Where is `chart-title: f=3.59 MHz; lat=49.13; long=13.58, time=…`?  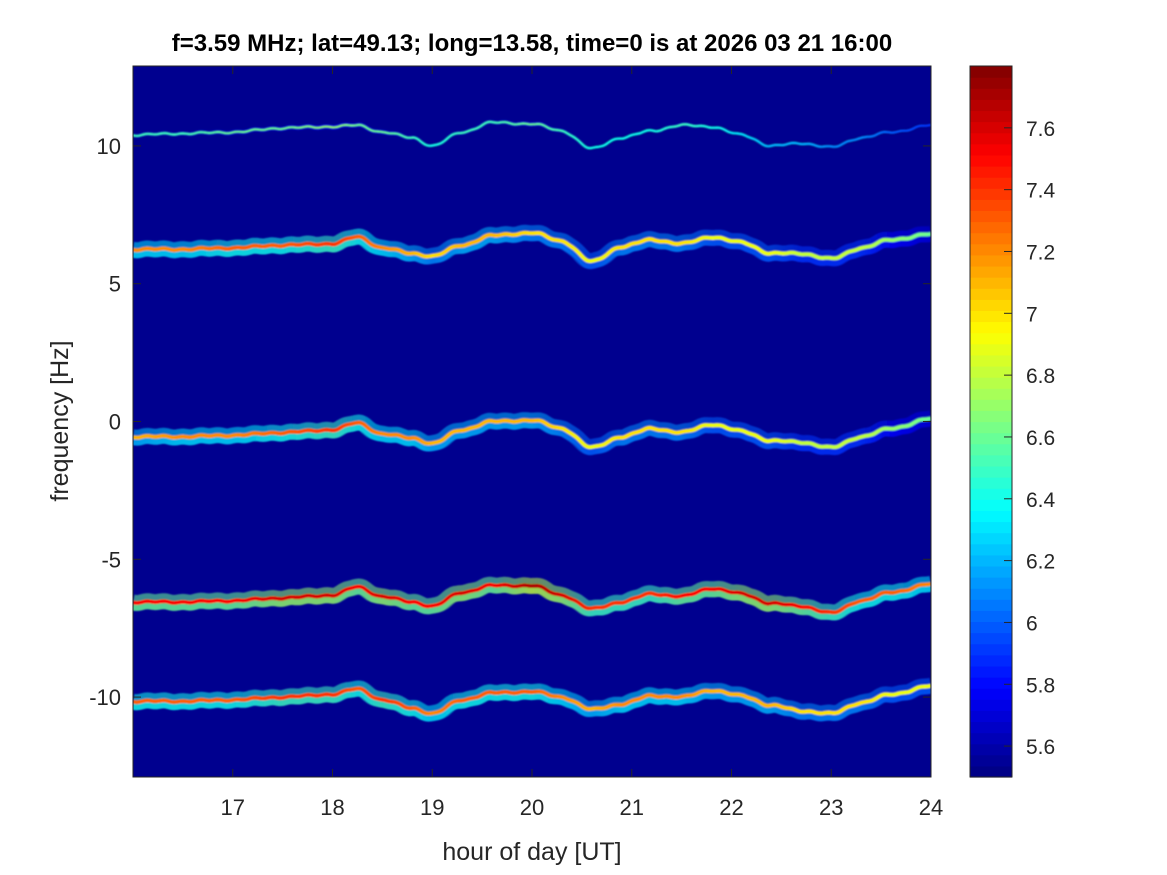
chart-title: f=3.59 MHz; lat=49.13; long=13.58, time=… is located at coordinates (532, 43).